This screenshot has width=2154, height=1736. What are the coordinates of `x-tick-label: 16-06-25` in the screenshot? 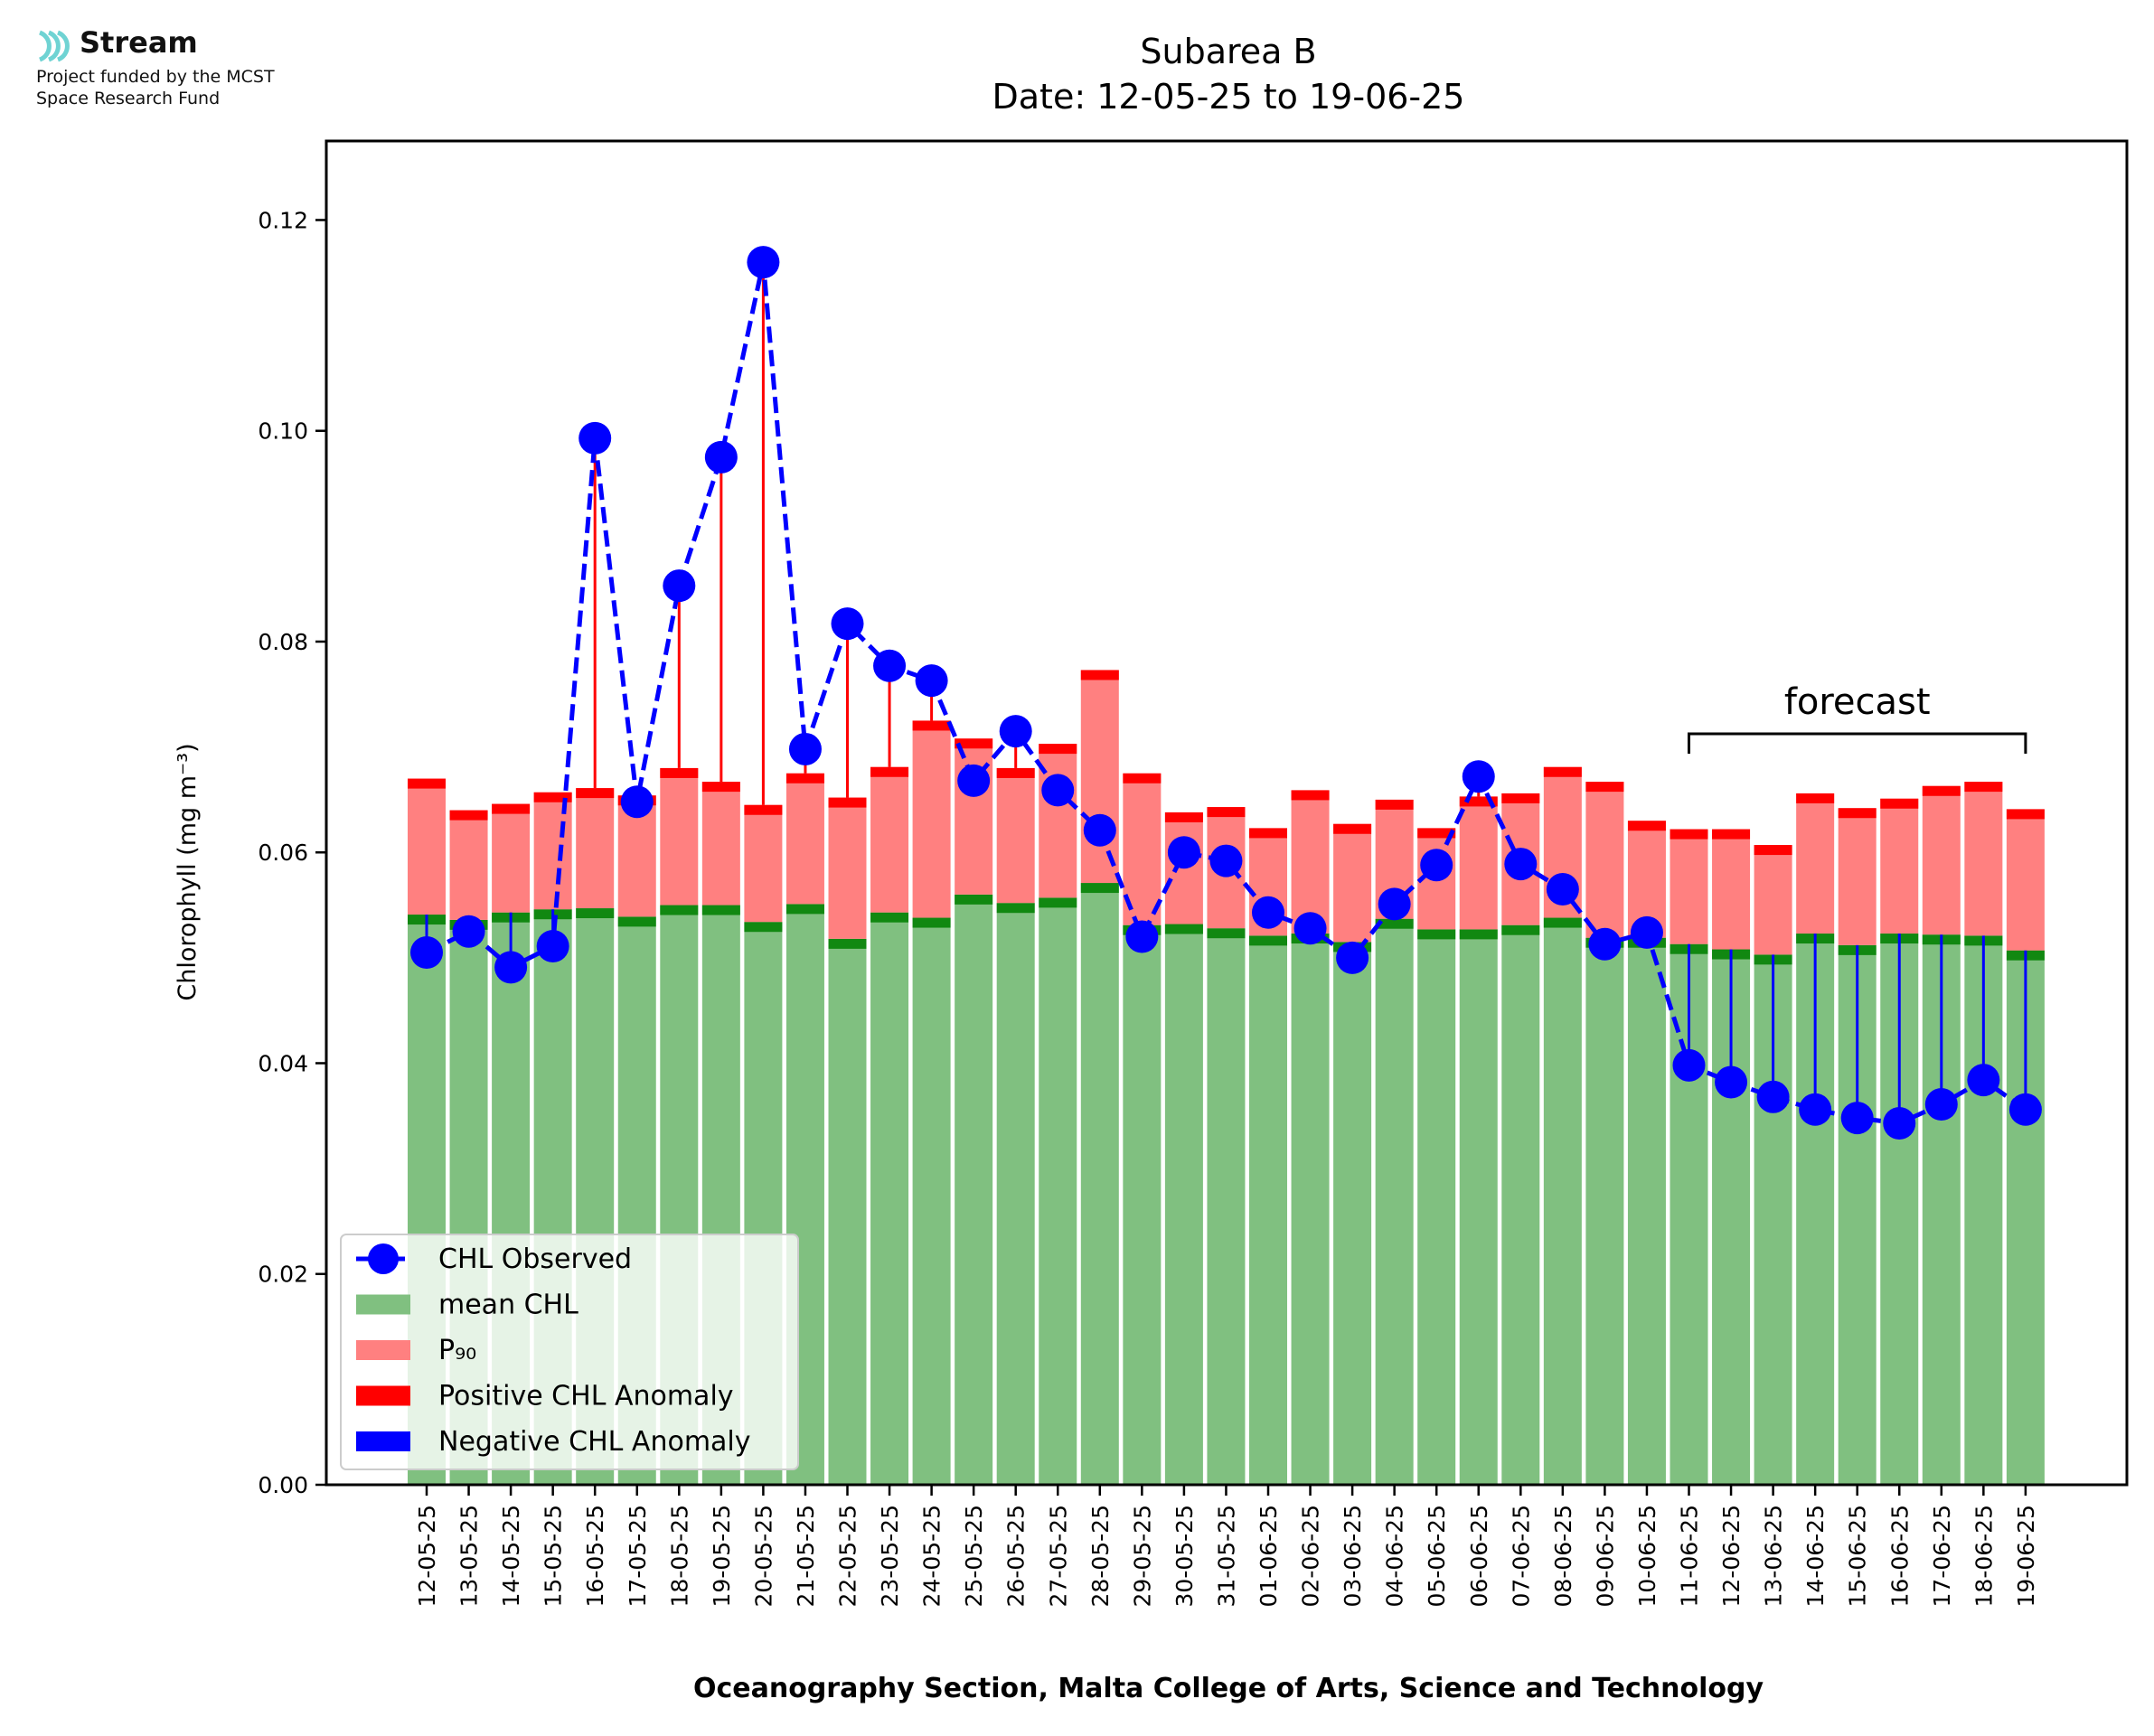 It's located at (1899, 1556).